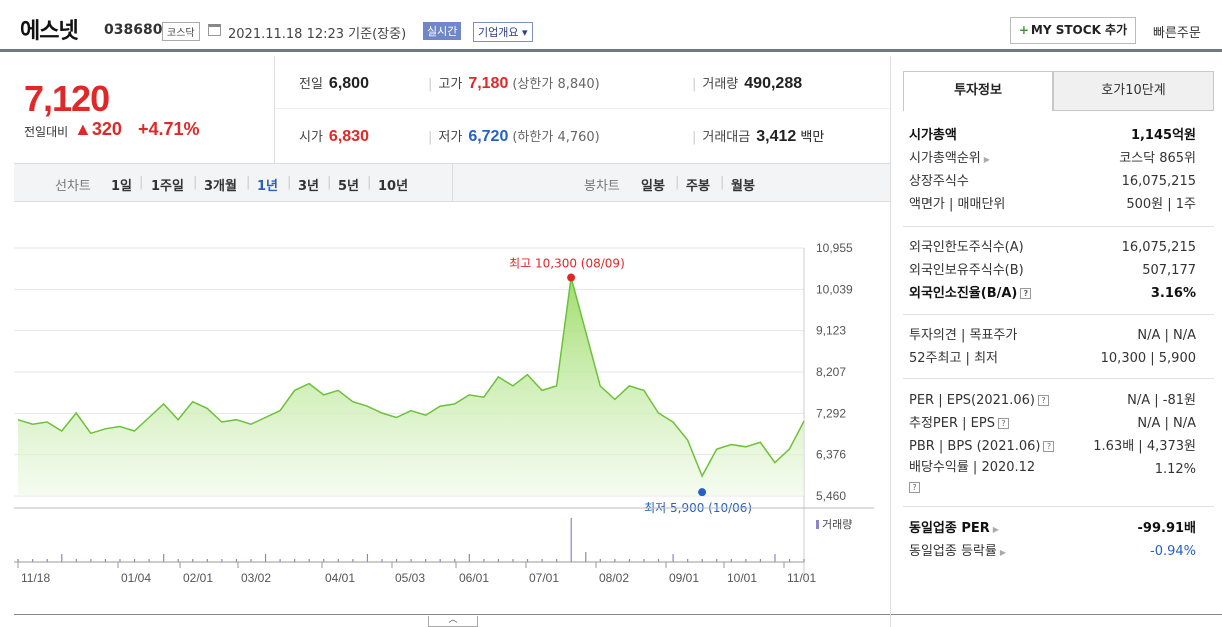 The height and width of the screenshot is (627, 1222). What do you see at coordinates (393, 186) in the screenshot?
I see `period-10y: 10년` at bounding box center [393, 186].